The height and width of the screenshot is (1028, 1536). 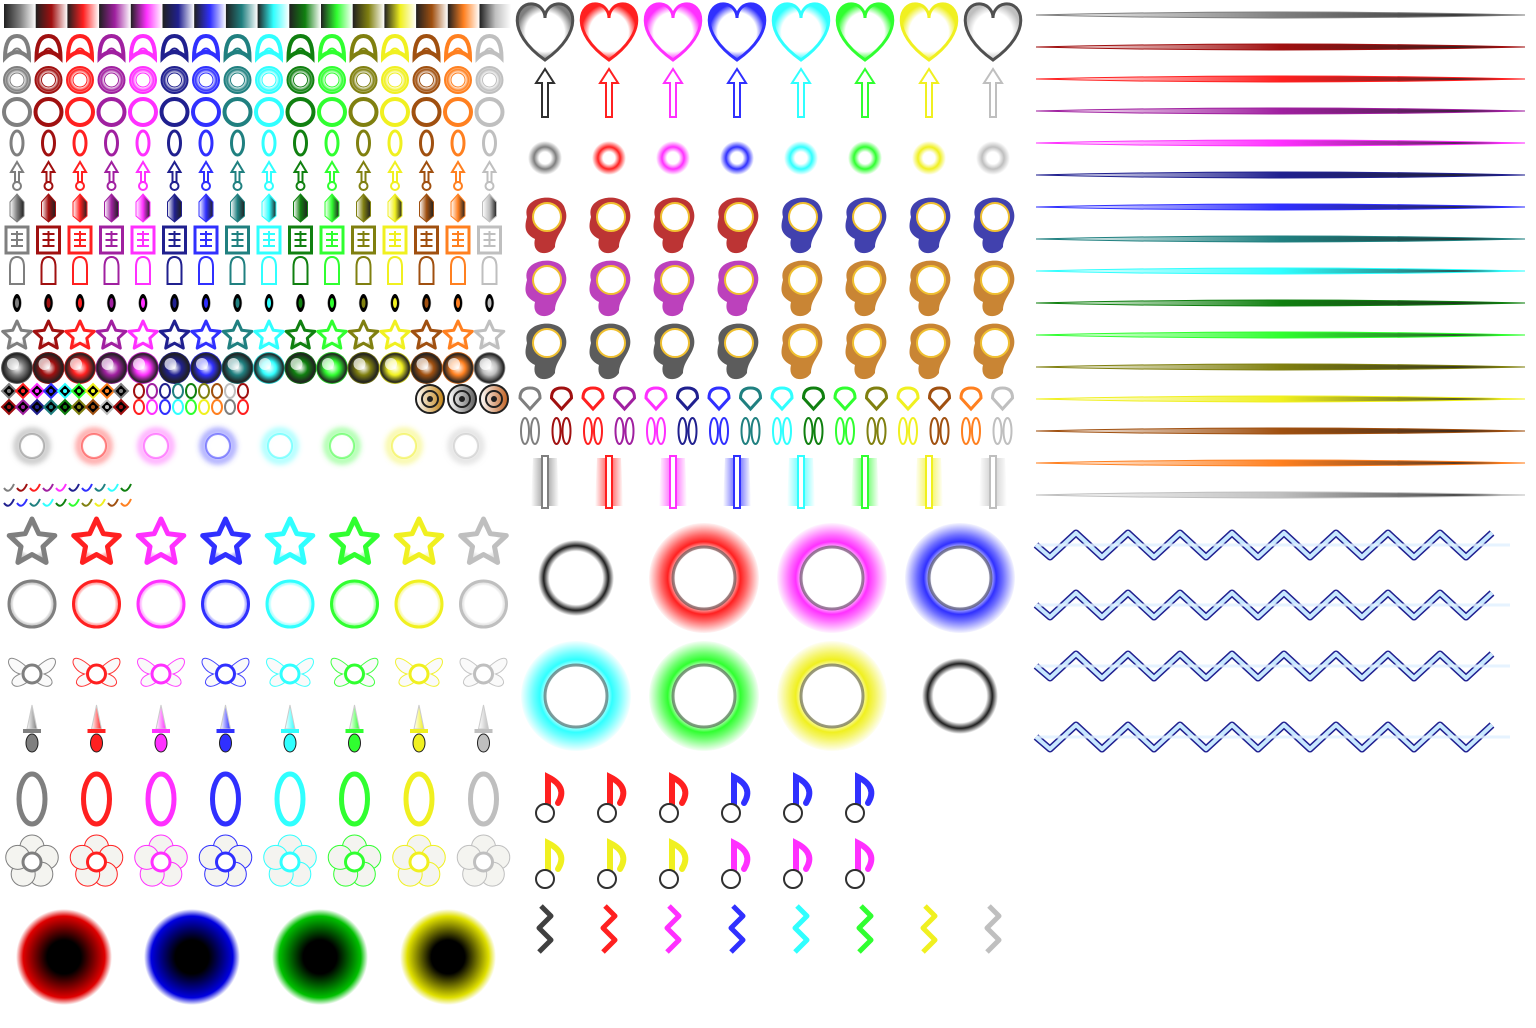 I want to click on big-ring-row, so click(x=257, y=604).